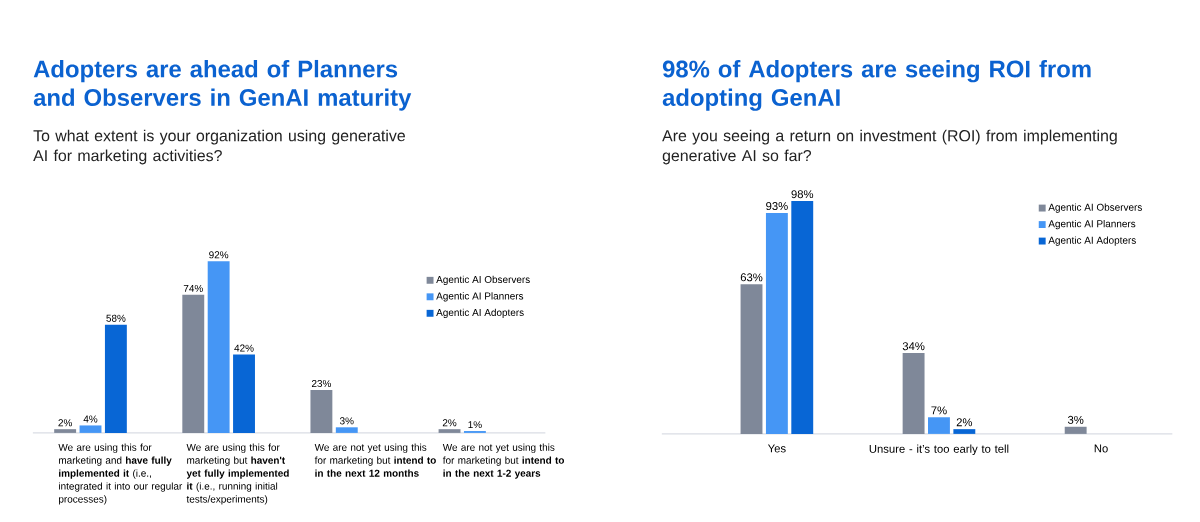  What do you see at coordinates (889, 147) in the screenshot?
I see `chart-subtitle: Are you seeing a return on investment (ROI) from implementing generative AI so far?` at bounding box center [889, 147].